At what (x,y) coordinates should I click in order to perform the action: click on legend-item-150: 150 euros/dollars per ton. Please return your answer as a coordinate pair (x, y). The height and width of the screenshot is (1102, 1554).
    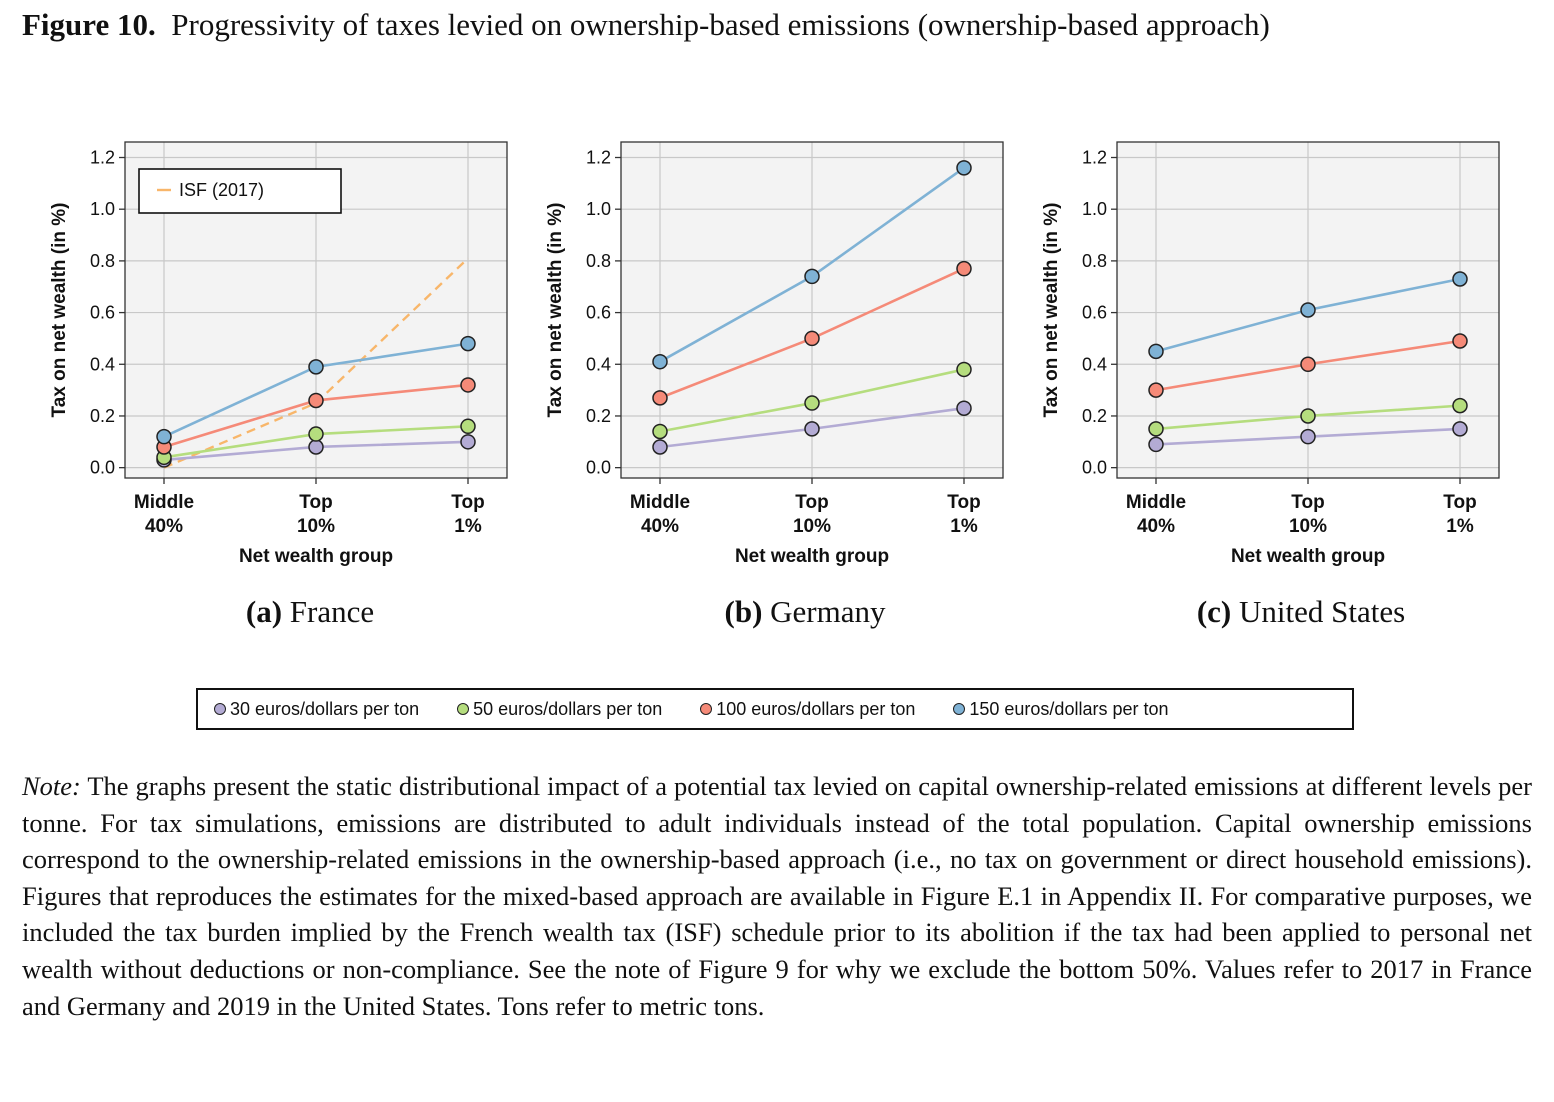
    Looking at the image, I should click on (1061, 709).